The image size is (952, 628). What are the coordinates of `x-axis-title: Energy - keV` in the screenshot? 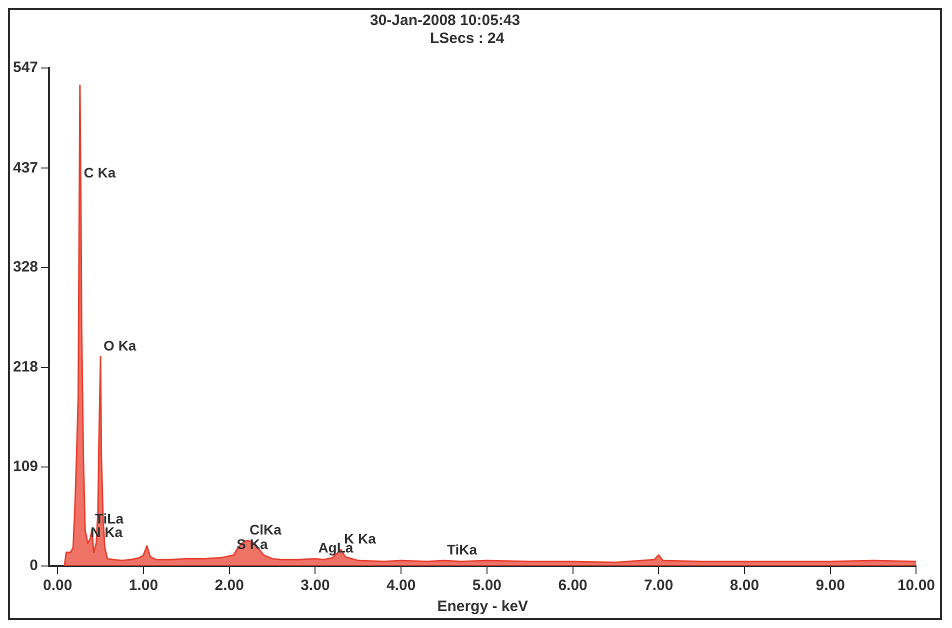 It's located at (482, 607).